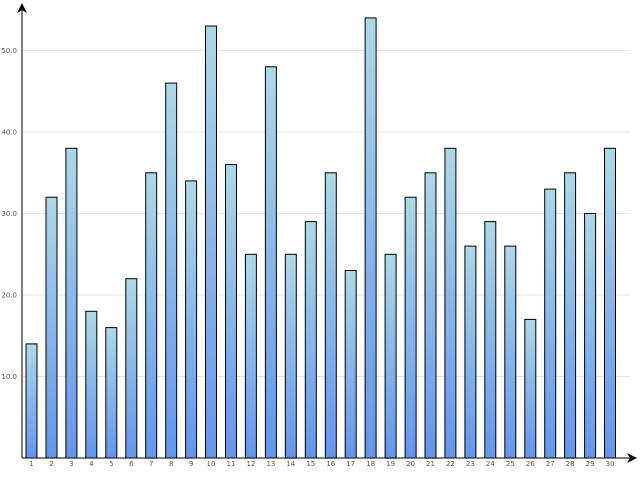 The width and height of the screenshot is (640, 480). I want to click on x-tick-label: 14, so click(290, 464).